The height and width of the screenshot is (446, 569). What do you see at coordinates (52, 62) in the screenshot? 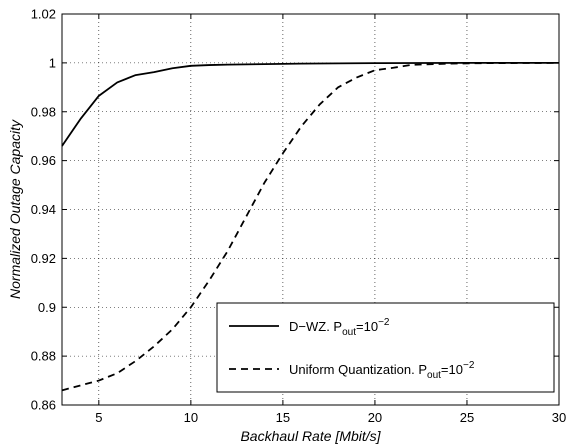
I see `y-tick-label: 1` at bounding box center [52, 62].